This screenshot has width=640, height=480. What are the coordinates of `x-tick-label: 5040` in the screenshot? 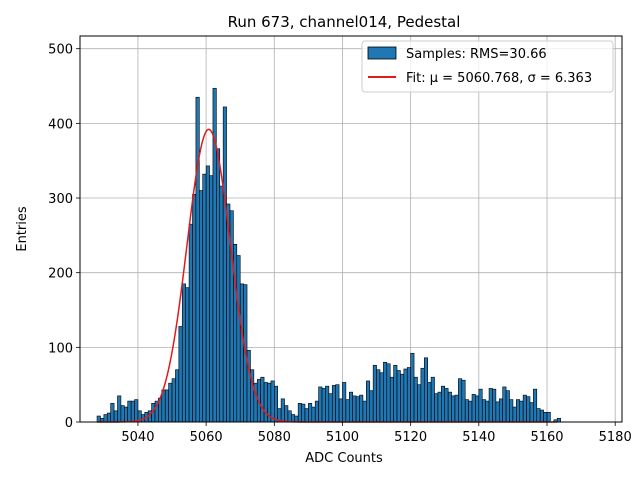 It's located at (137, 437).